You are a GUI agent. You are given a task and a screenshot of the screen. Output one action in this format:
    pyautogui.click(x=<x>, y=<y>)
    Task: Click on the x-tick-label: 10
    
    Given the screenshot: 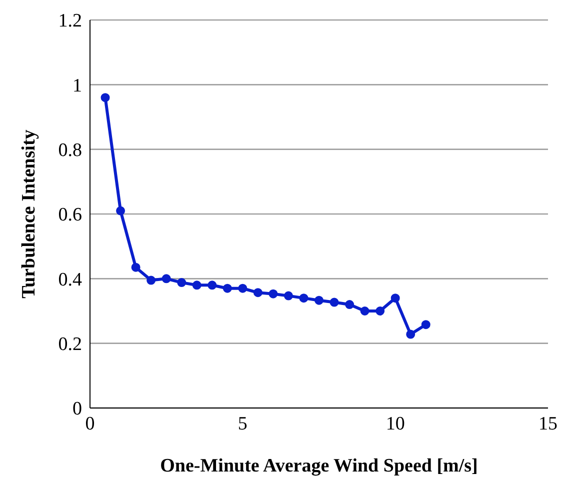 What is the action you would take?
    pyautogui.click(x=395, y=423)
    